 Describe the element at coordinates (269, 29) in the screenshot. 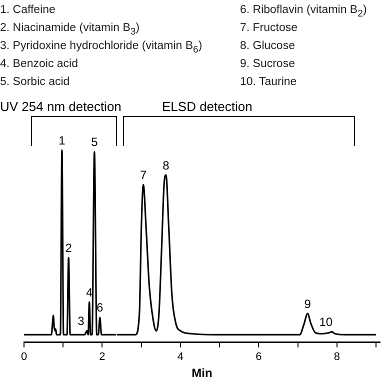

I see `text: 7. Fructose` at that location.